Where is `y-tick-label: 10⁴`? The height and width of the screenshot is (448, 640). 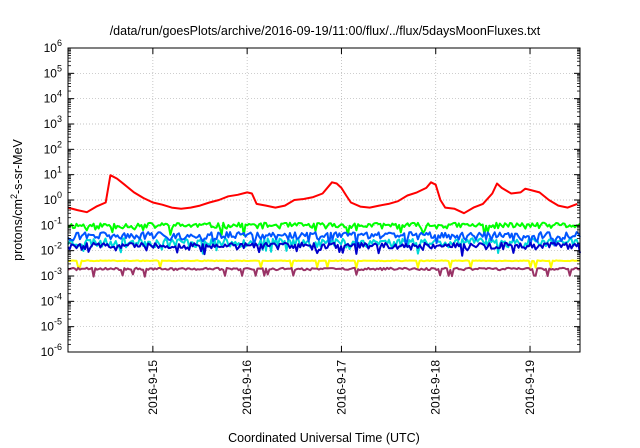 y-tick-label: 10⁴ is located at coordinates (53, 97).